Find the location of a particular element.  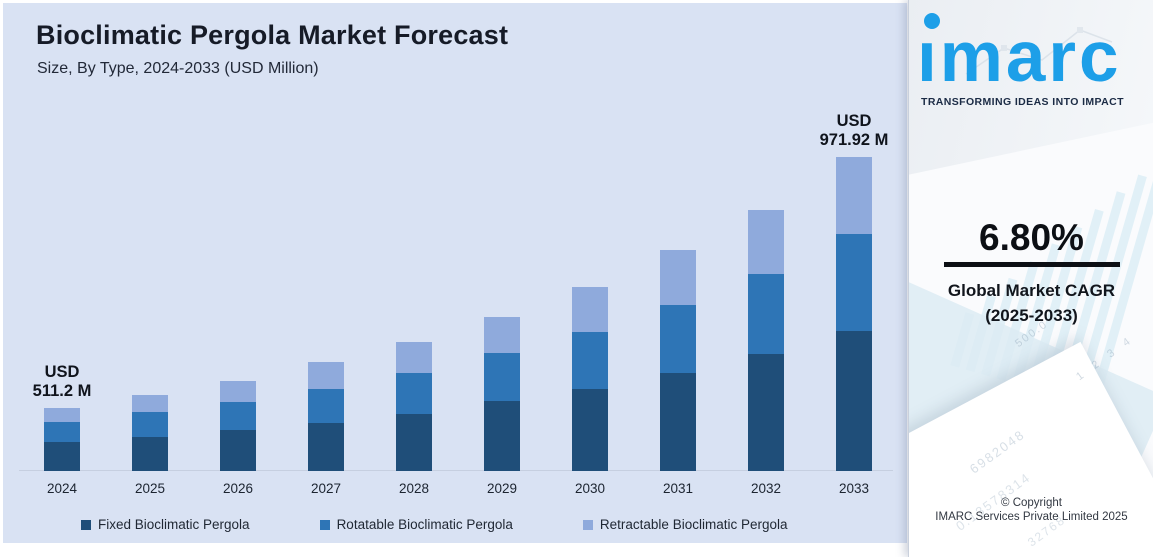

legend-item-fixed: Fixed Bioclimatic Pergola is located at coordinates (165, 524).